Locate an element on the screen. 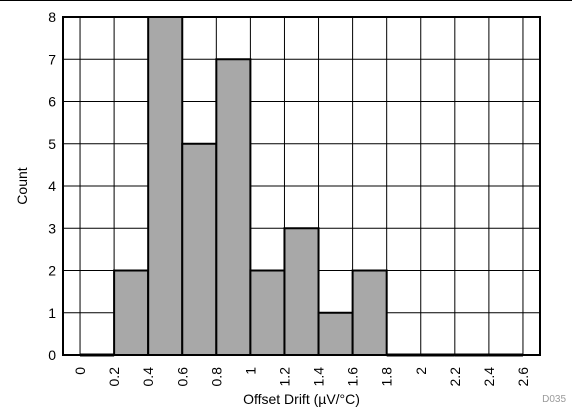 The width and height of the screenshot is (572, 409). x-tick-label: 2.4 is located at coordinates (489, 377).